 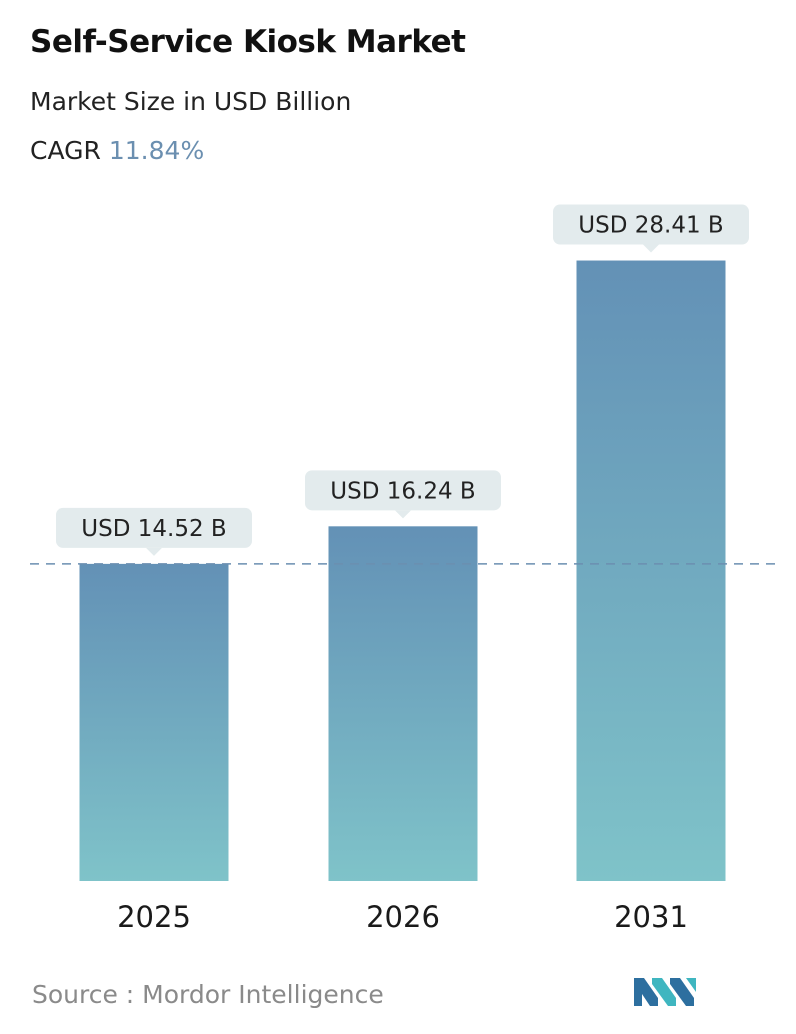 What do you see at coordinates (651, 570) in the screenshot?
I see `bar-2031` at bounding box center [651, 570].